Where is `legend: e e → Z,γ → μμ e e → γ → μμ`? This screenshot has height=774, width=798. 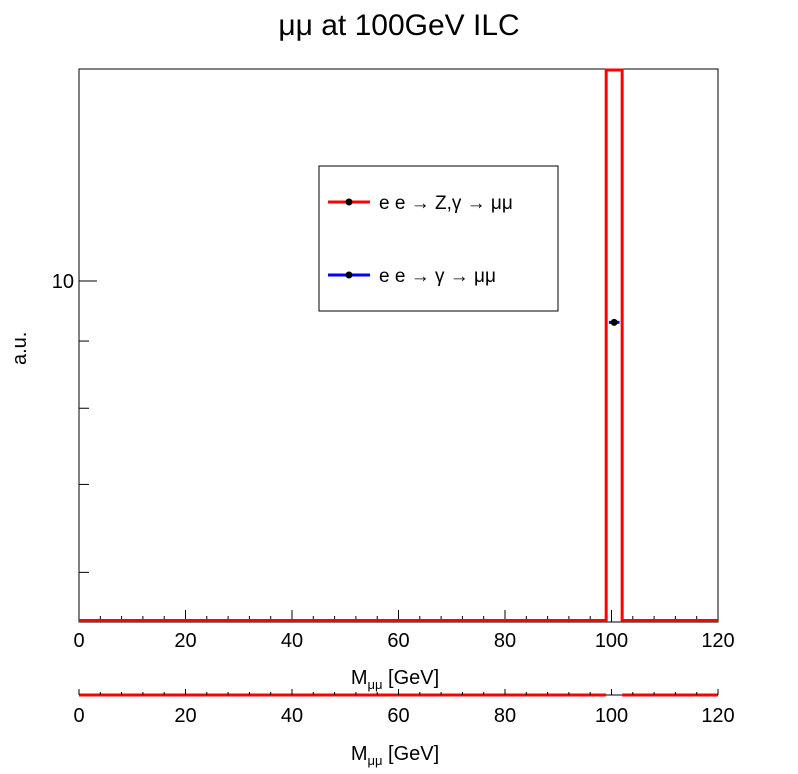 legend: e e → Z,γ → μμ e e → γ → μμ is located at coordinates (438, 238).